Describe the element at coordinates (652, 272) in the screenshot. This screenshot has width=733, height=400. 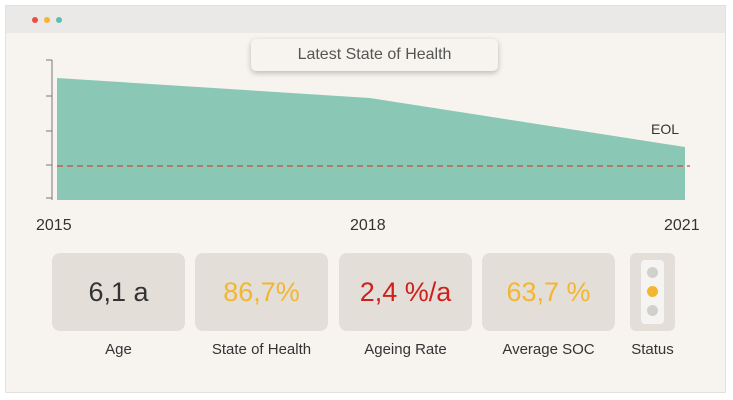
I see `status-light-top` at that location.